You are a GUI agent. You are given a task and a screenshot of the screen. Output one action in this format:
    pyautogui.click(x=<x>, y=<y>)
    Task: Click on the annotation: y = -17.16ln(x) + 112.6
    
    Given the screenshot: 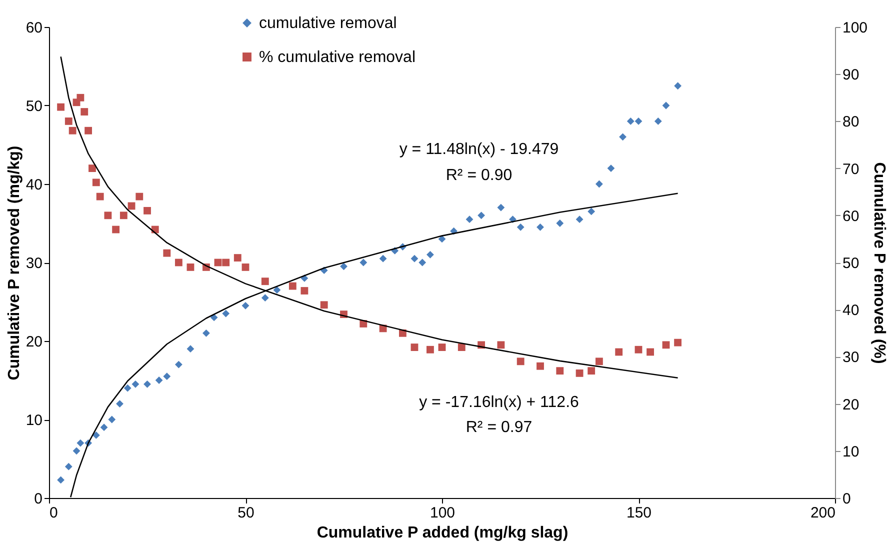 What is the action you would take?
    pyautogui.click(x=499, y=402)
    